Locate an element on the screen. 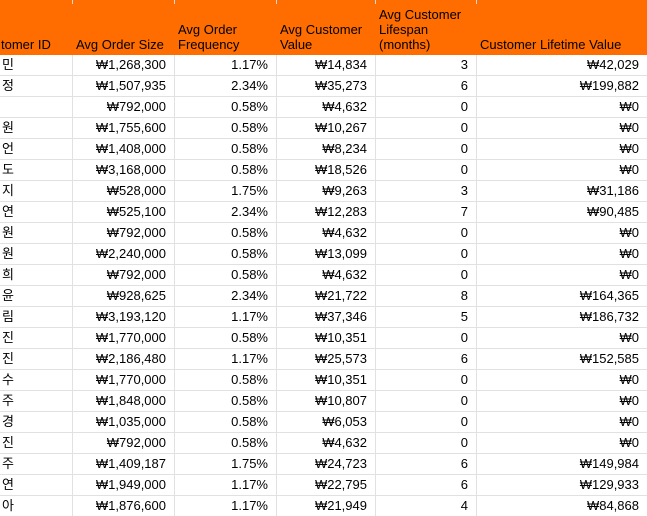 This screenshot has height=516, width=647. cell-customer-id: 경 is located at coordinates (36, 422).